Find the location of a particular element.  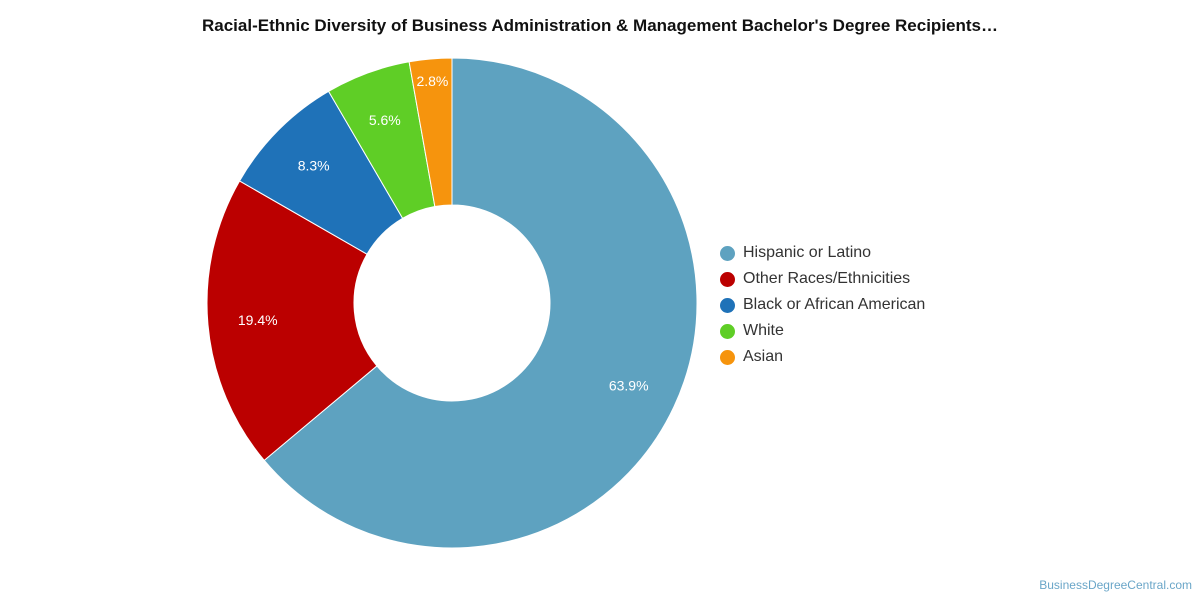

legend-item-white: White is located at coordinates (822, 331).